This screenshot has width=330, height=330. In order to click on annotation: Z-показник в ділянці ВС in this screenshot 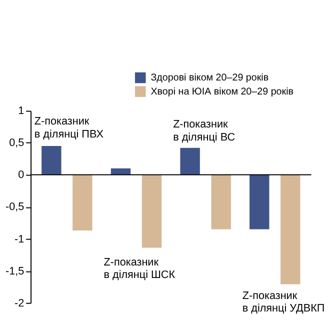, I will do `click(204, 131)`.